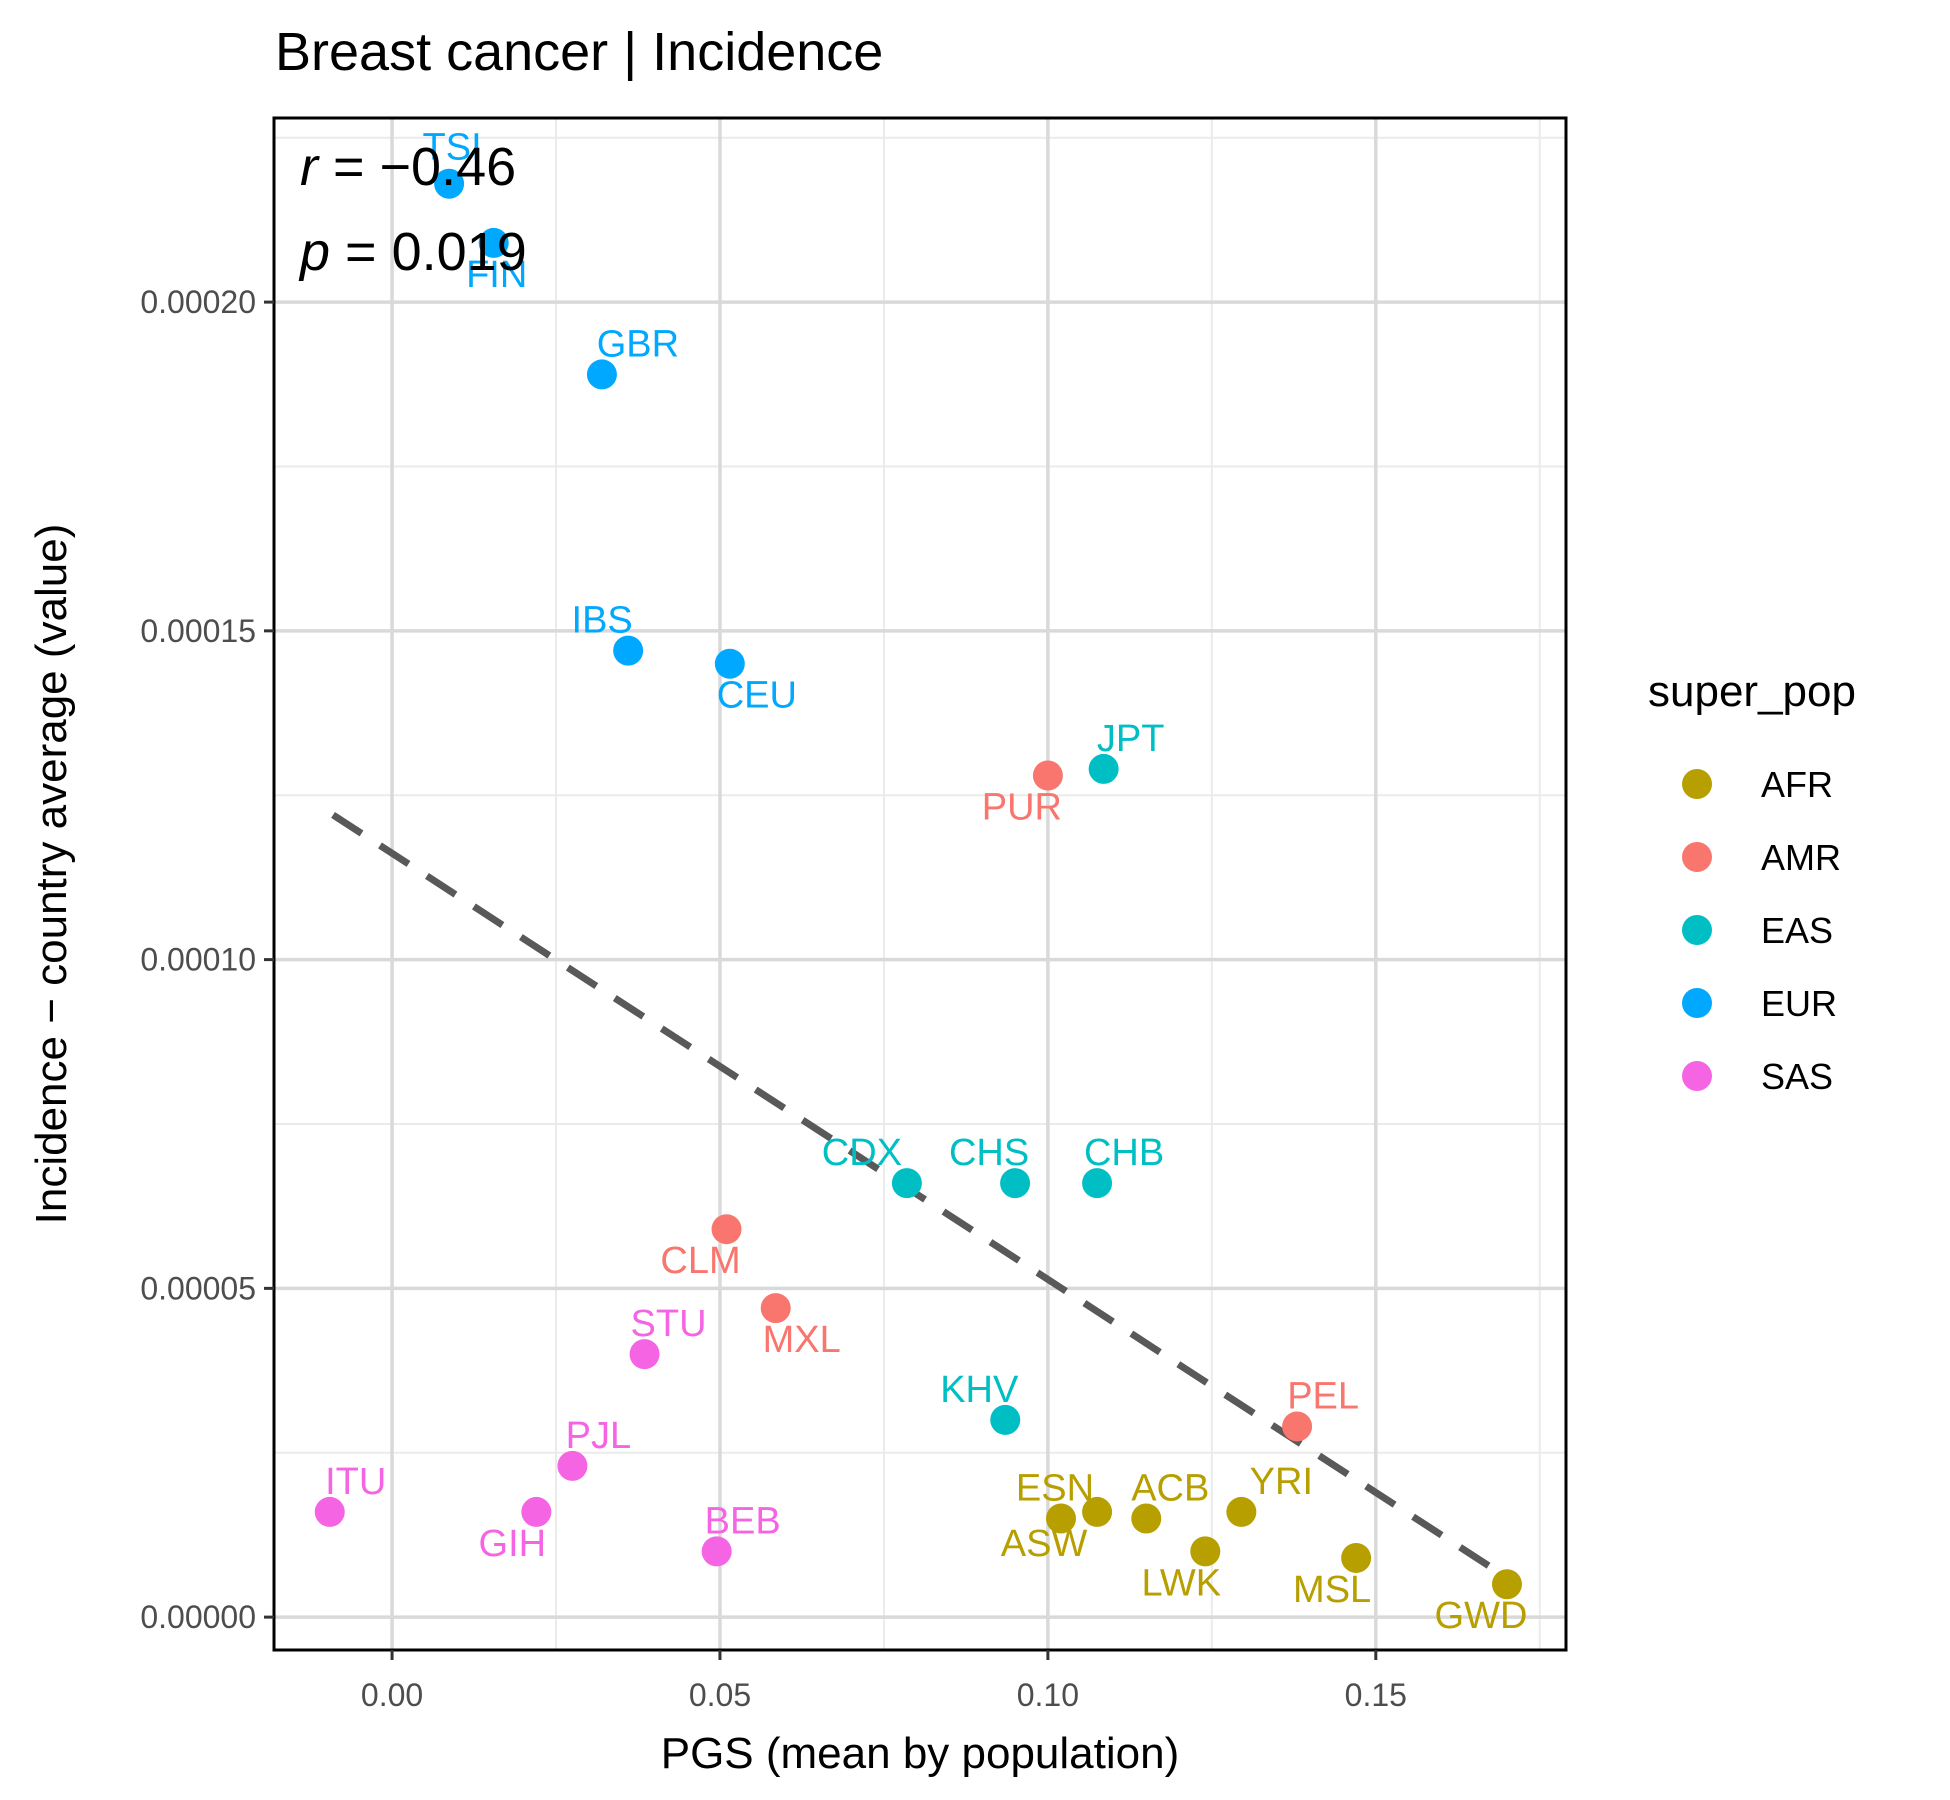 The image size is (1950, 1800). What do you see at coordinates (1044, 1544) in the screenshot?
I see `point-label-asw: ASW` at bounding box center [1044, 1544].